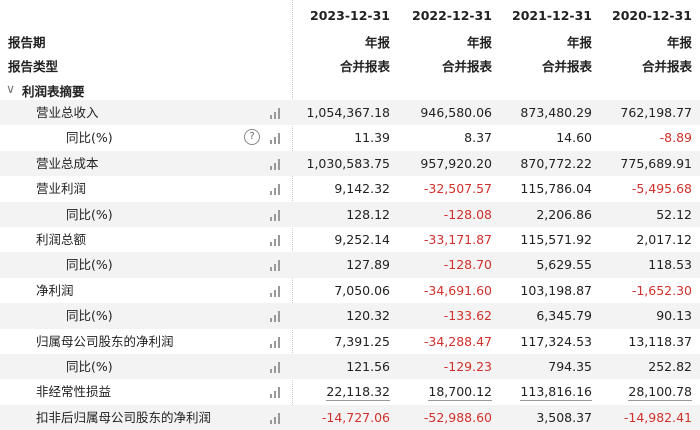 The width and height of the screenshot is (700, 430). I want to click on cell-text: 121.56, so click(368, 366).